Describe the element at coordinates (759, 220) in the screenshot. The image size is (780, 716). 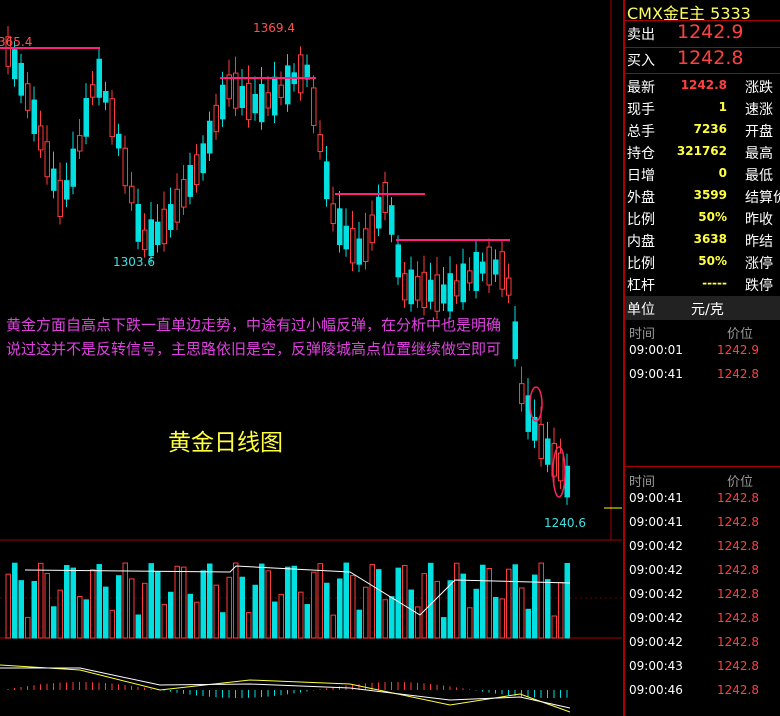
I see `stat-label: 昨收` at that location.